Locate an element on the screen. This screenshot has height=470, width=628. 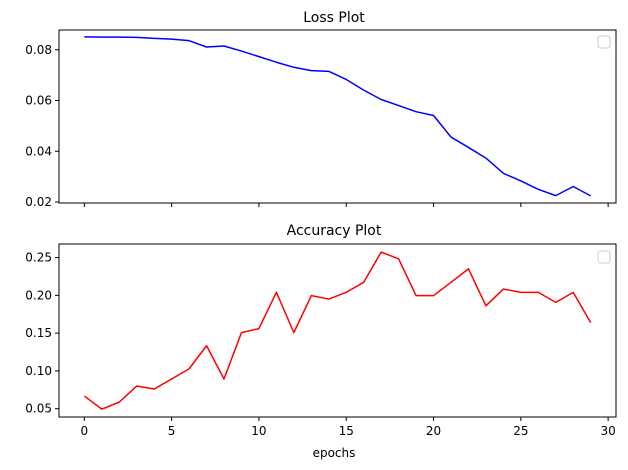
accuracy-plot-xtick-label: 25 is located at coordinates (520, 431).